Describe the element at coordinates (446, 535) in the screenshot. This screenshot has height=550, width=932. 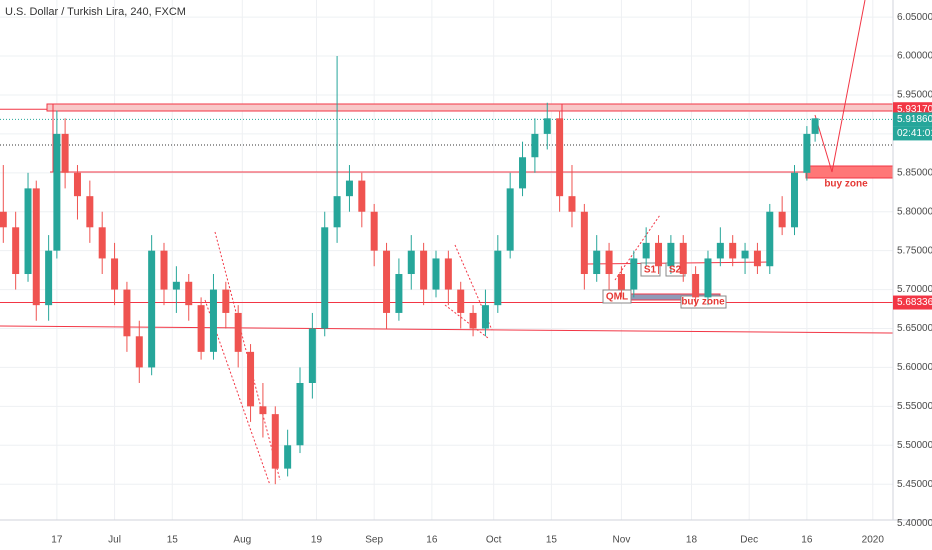
I see `time-axis` at that location.